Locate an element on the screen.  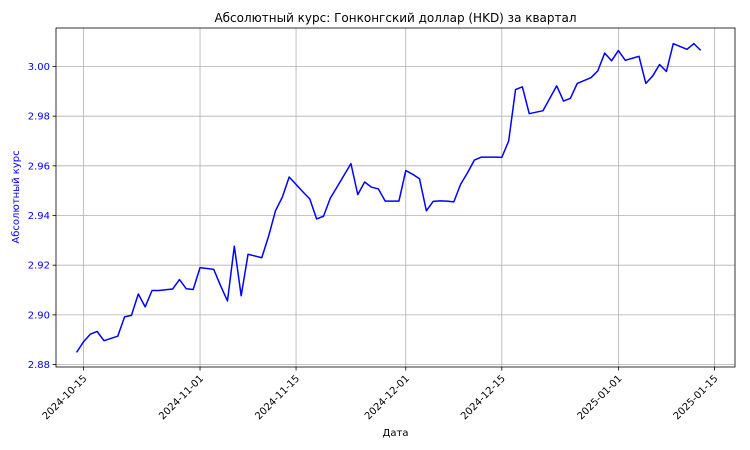
y-tick-label: 2.96 is located at coordinates (39, 166).